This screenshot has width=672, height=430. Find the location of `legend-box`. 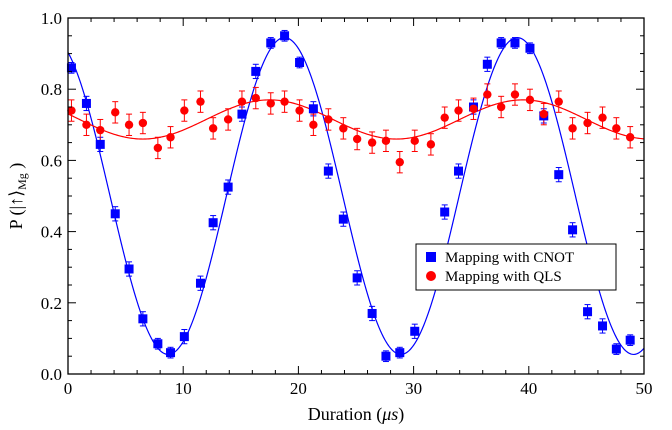

legend-box is located at coordinates (516, 267).